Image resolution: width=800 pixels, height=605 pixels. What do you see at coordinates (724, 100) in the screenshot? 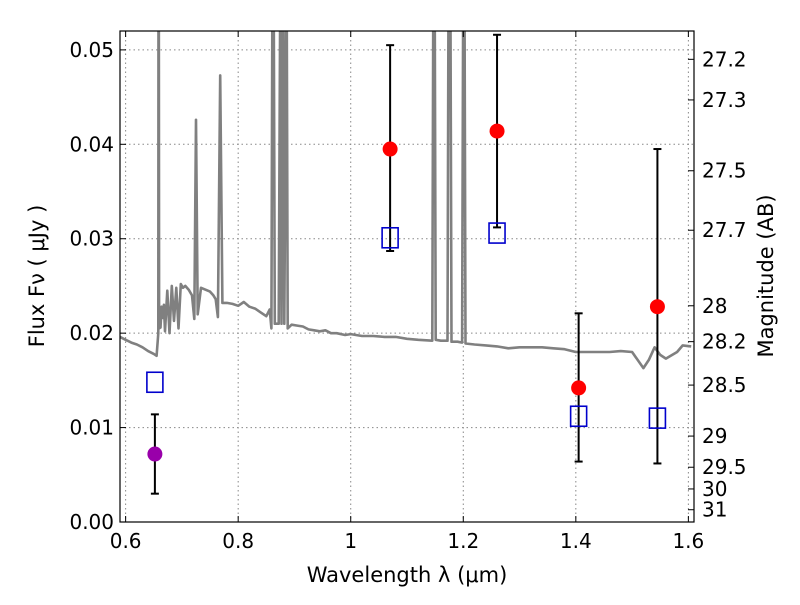
I see `mag-tick-label: 27.3` at bounding box center [724, 100].